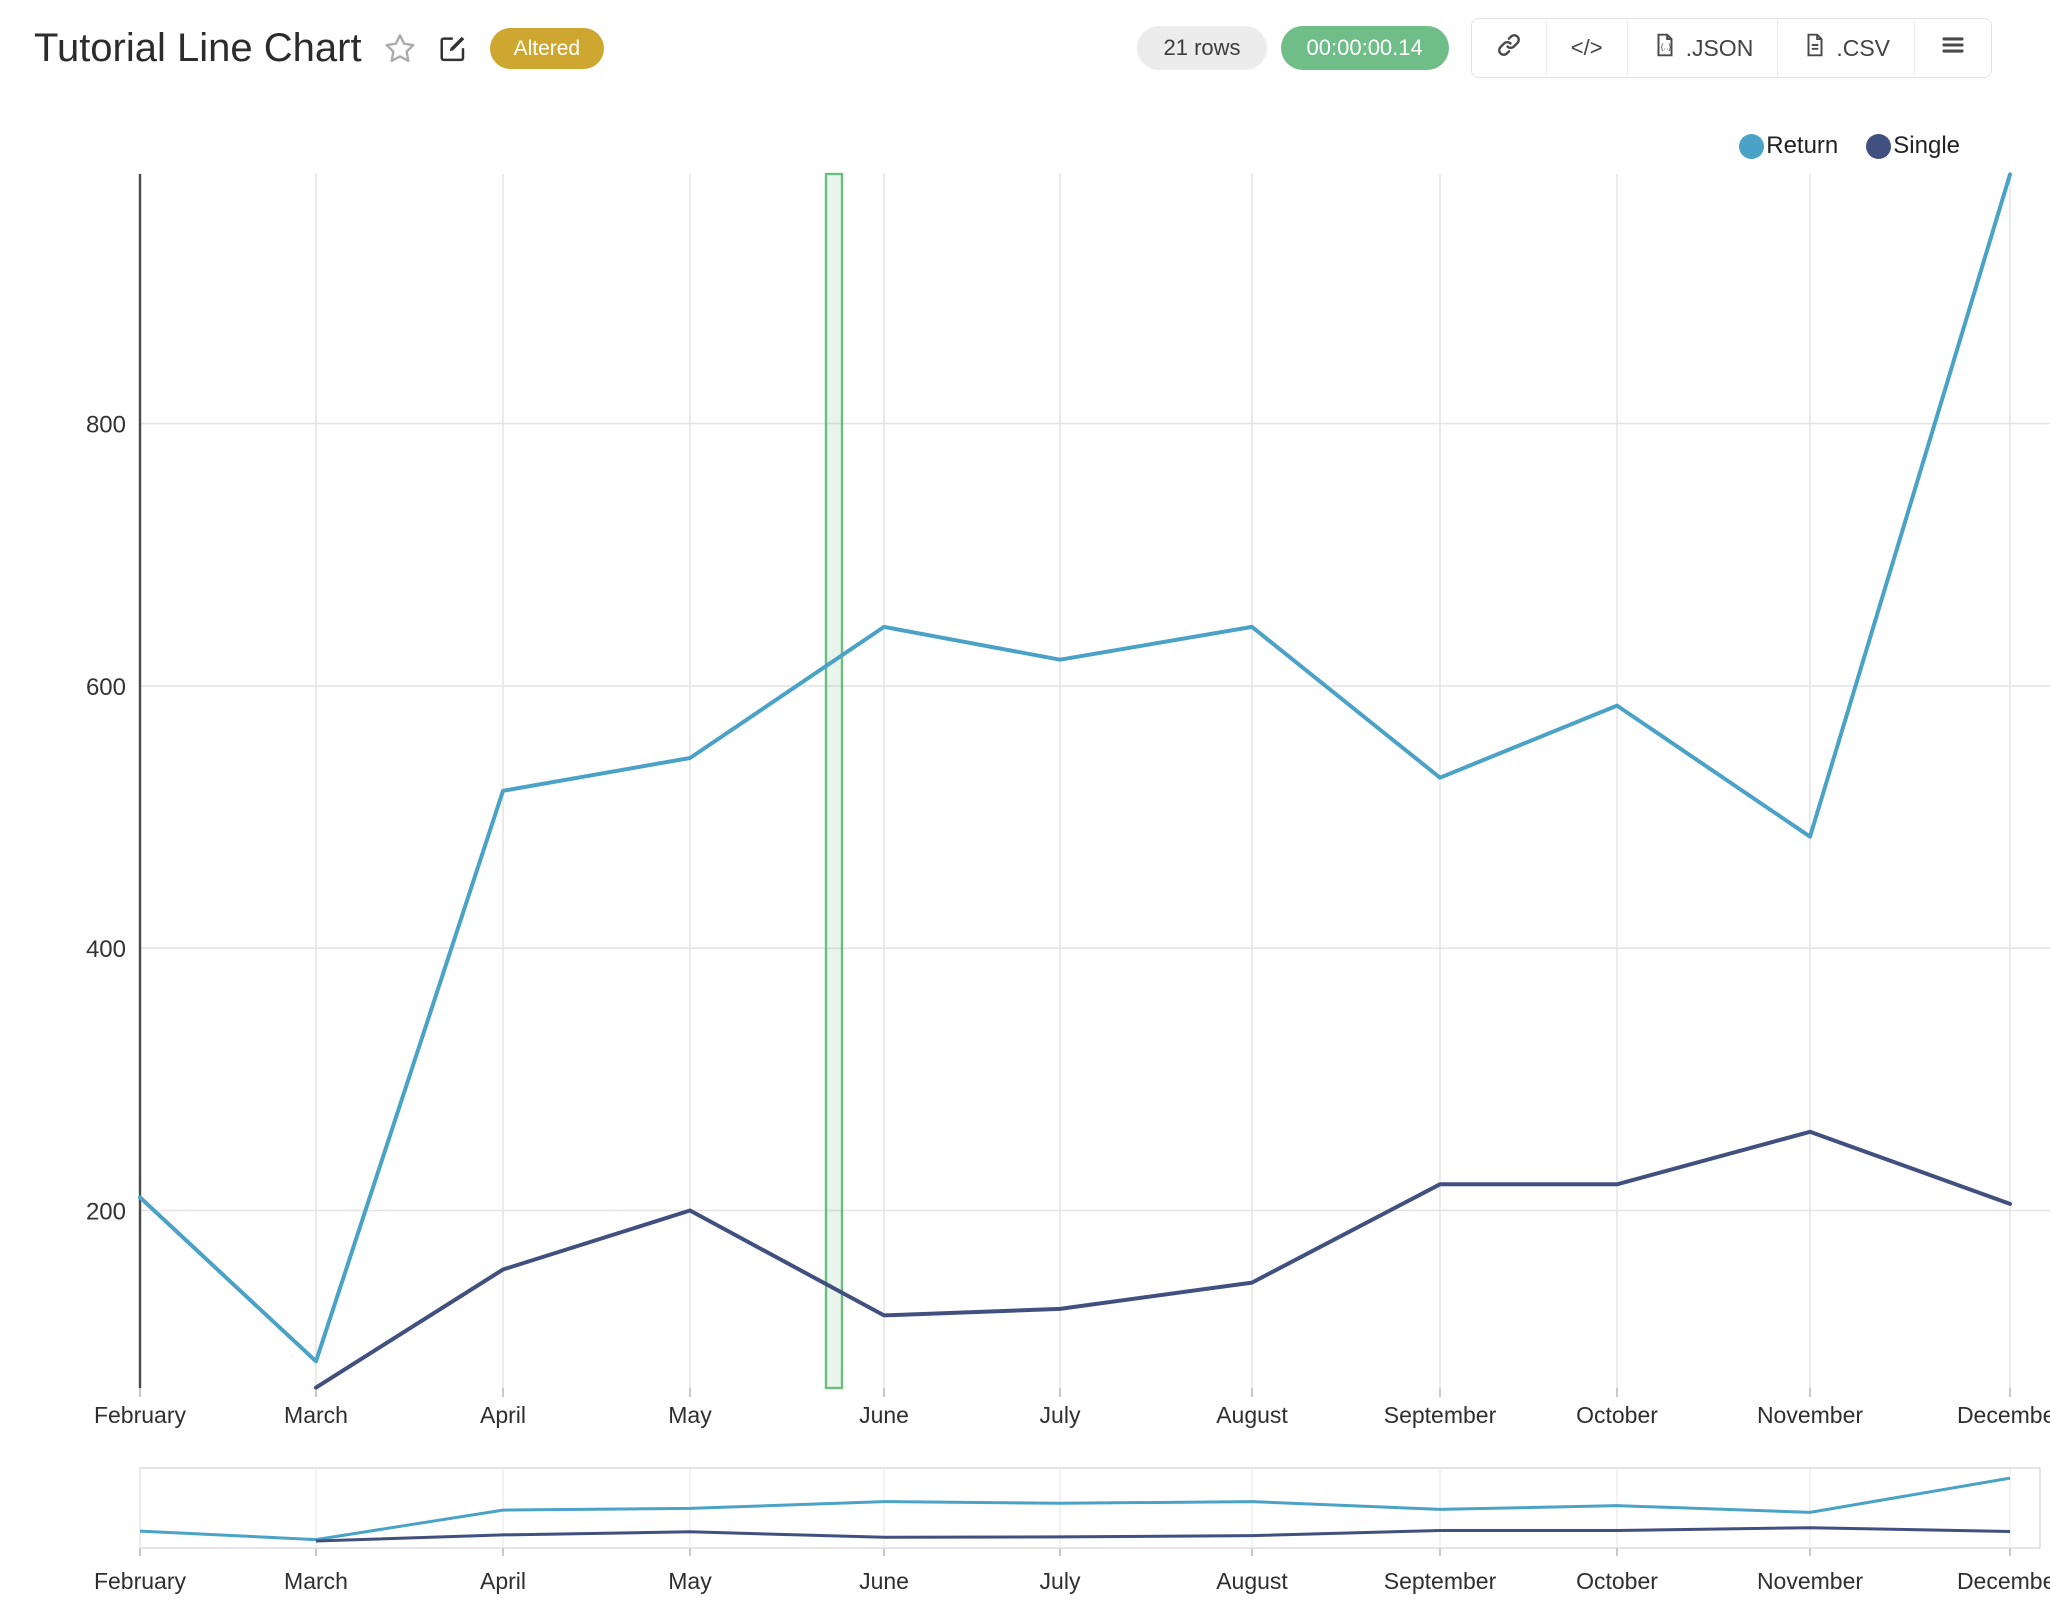 The width and height of the screenshot is (2050, 1603). Describe the element at coordinates (106, 687) in the screenshot. I see `y-axis-tick-label: 600` at that location.